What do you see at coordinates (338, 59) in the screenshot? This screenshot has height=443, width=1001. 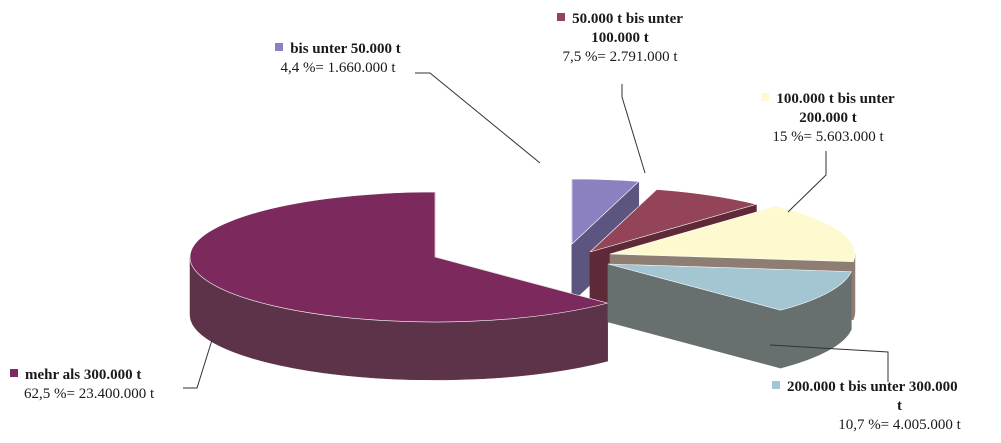 I see `label-bis-unter-50000: bis unter 50.000 t 4,4 %= 1.660.000 t` at bounding box center [338, 59].